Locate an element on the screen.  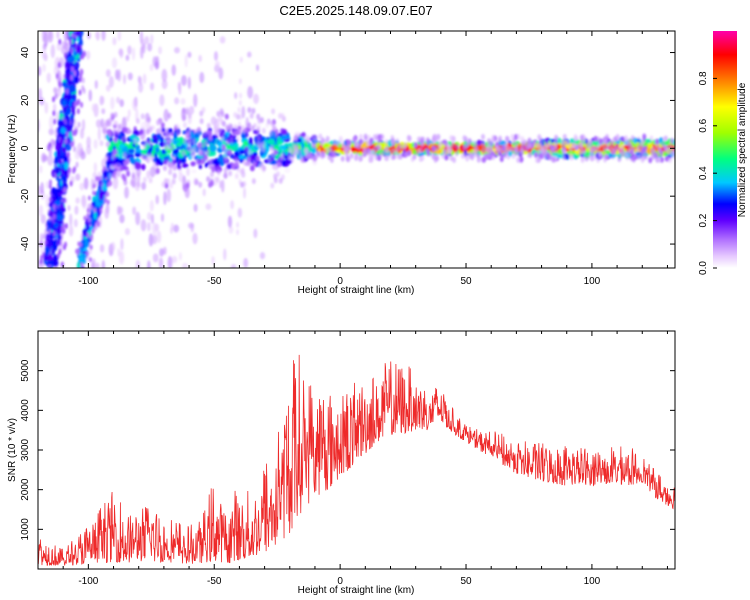
colorbar-ticks: 0.00.20.40.60.8 is located at coordinates (707, 173).